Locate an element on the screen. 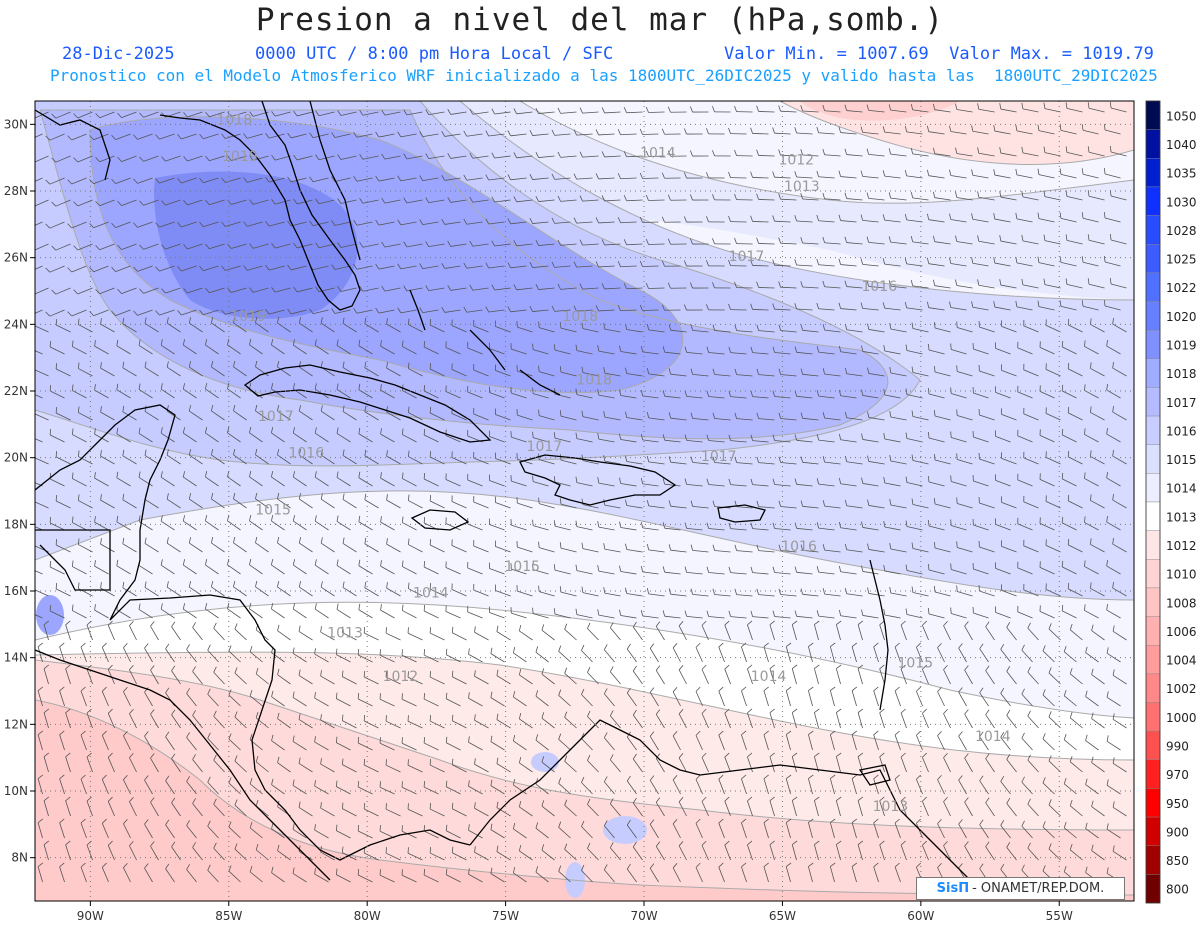 The image size is (1200, 927). colorbar-label: 1019 is located at coordinates (1181, 345).